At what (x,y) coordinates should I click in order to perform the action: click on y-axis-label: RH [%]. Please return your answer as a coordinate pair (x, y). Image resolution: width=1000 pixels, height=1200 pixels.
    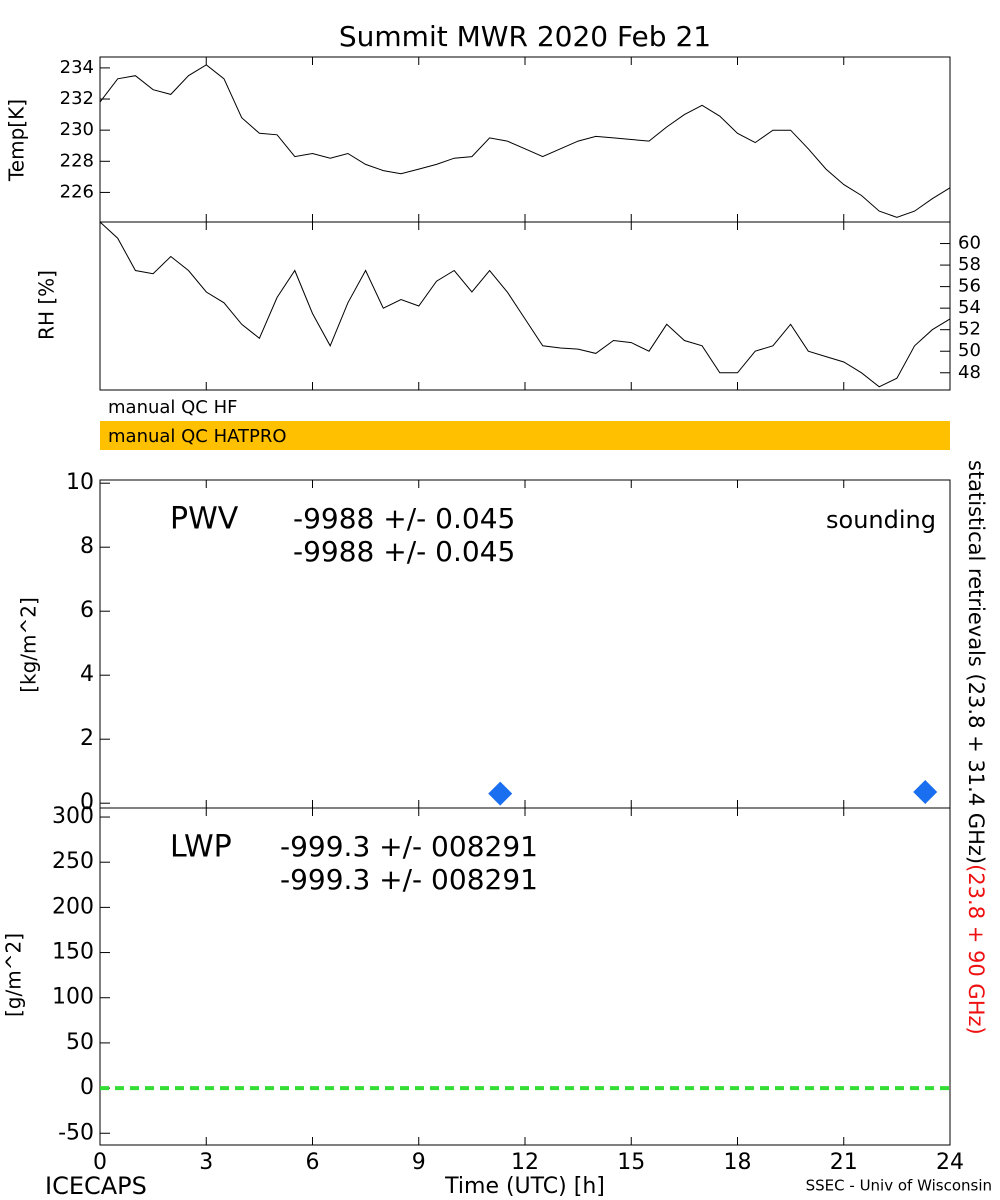
    Looking at the image, I should click on (47, 305).